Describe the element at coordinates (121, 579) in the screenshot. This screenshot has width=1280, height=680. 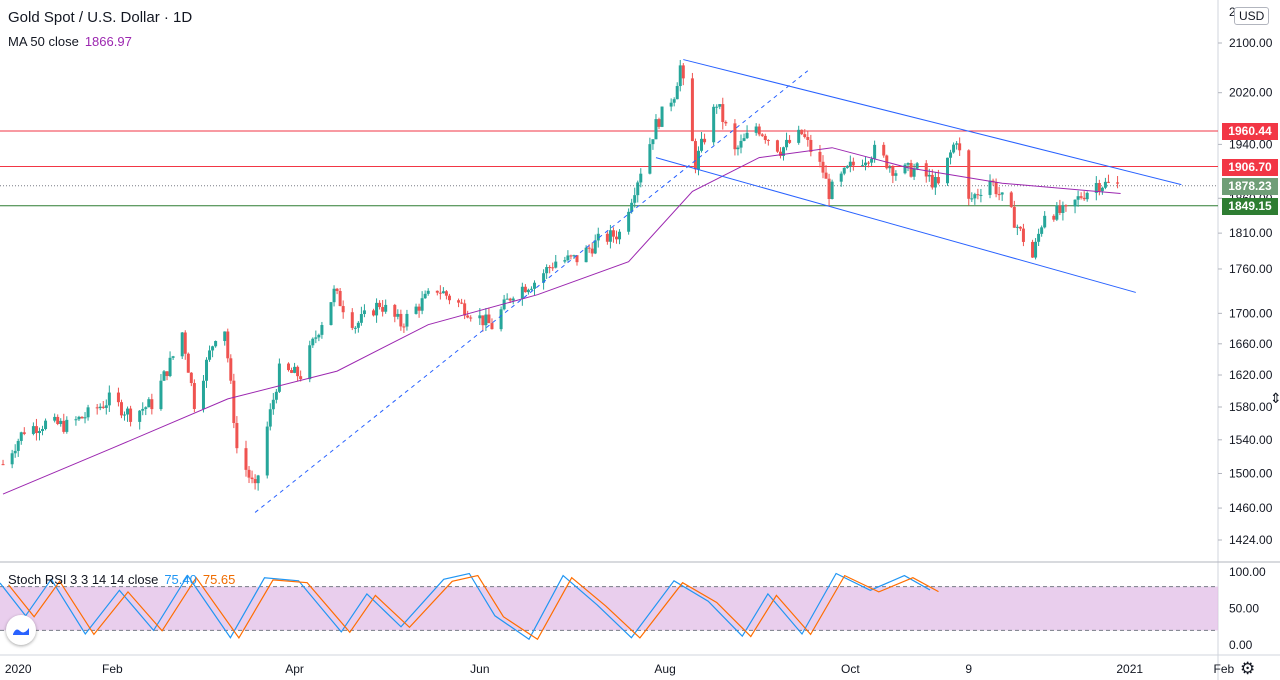
I see `stoch-legend: Stoch RSI 3 3 14 14 close 75.40 75.65` at that location.